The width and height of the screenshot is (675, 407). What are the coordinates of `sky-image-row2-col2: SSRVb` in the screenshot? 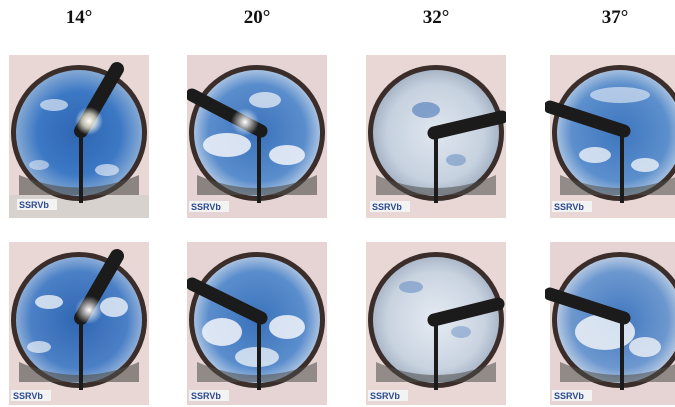 It's located at (257, 323).